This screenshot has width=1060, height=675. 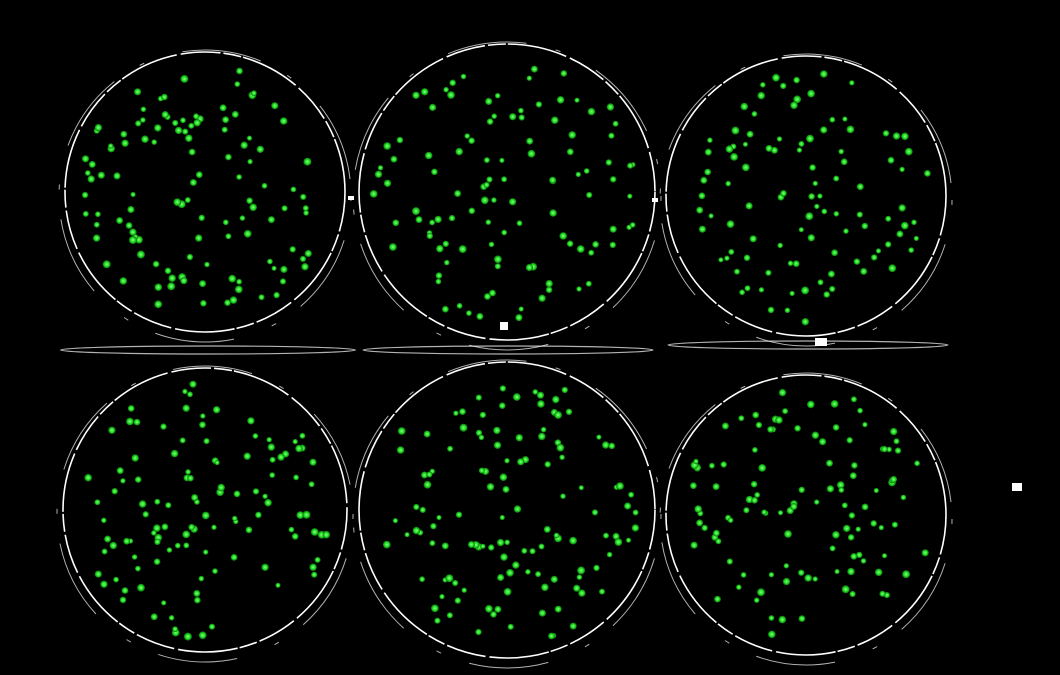 I want to click on well, so click(x=806, y=519).